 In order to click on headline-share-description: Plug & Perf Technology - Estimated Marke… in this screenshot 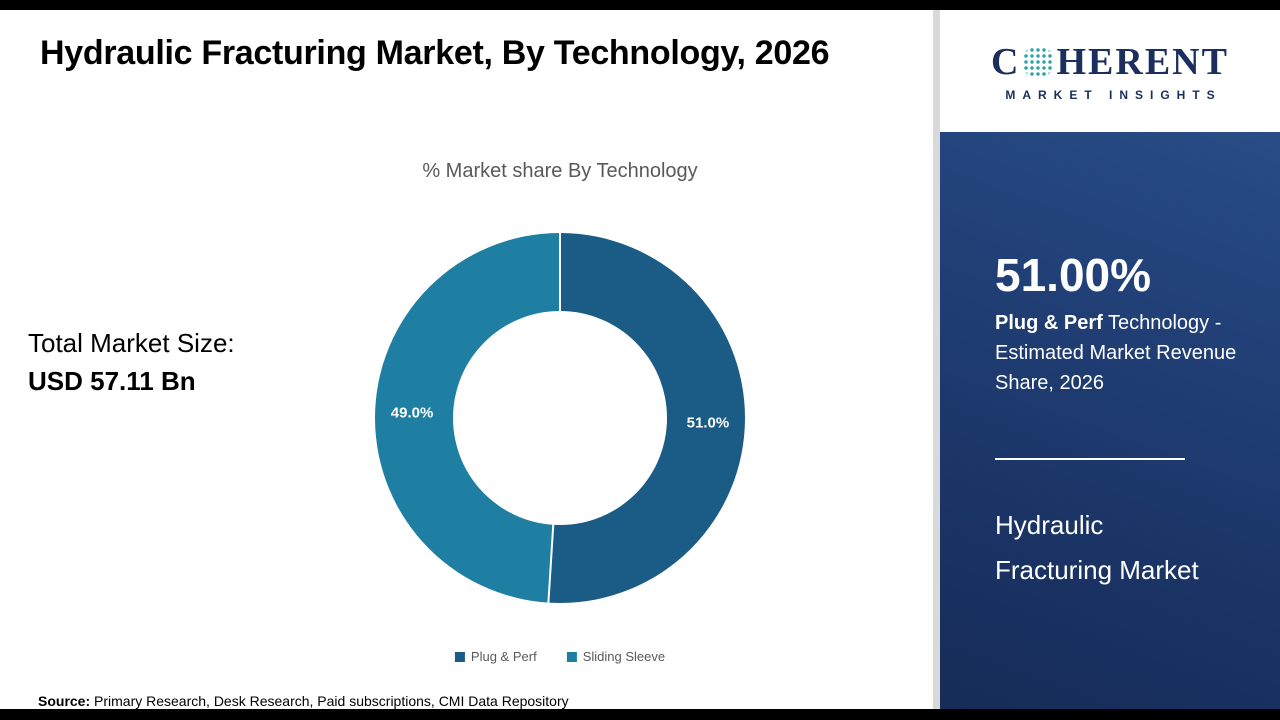, I will do `click(1121, 353)`.